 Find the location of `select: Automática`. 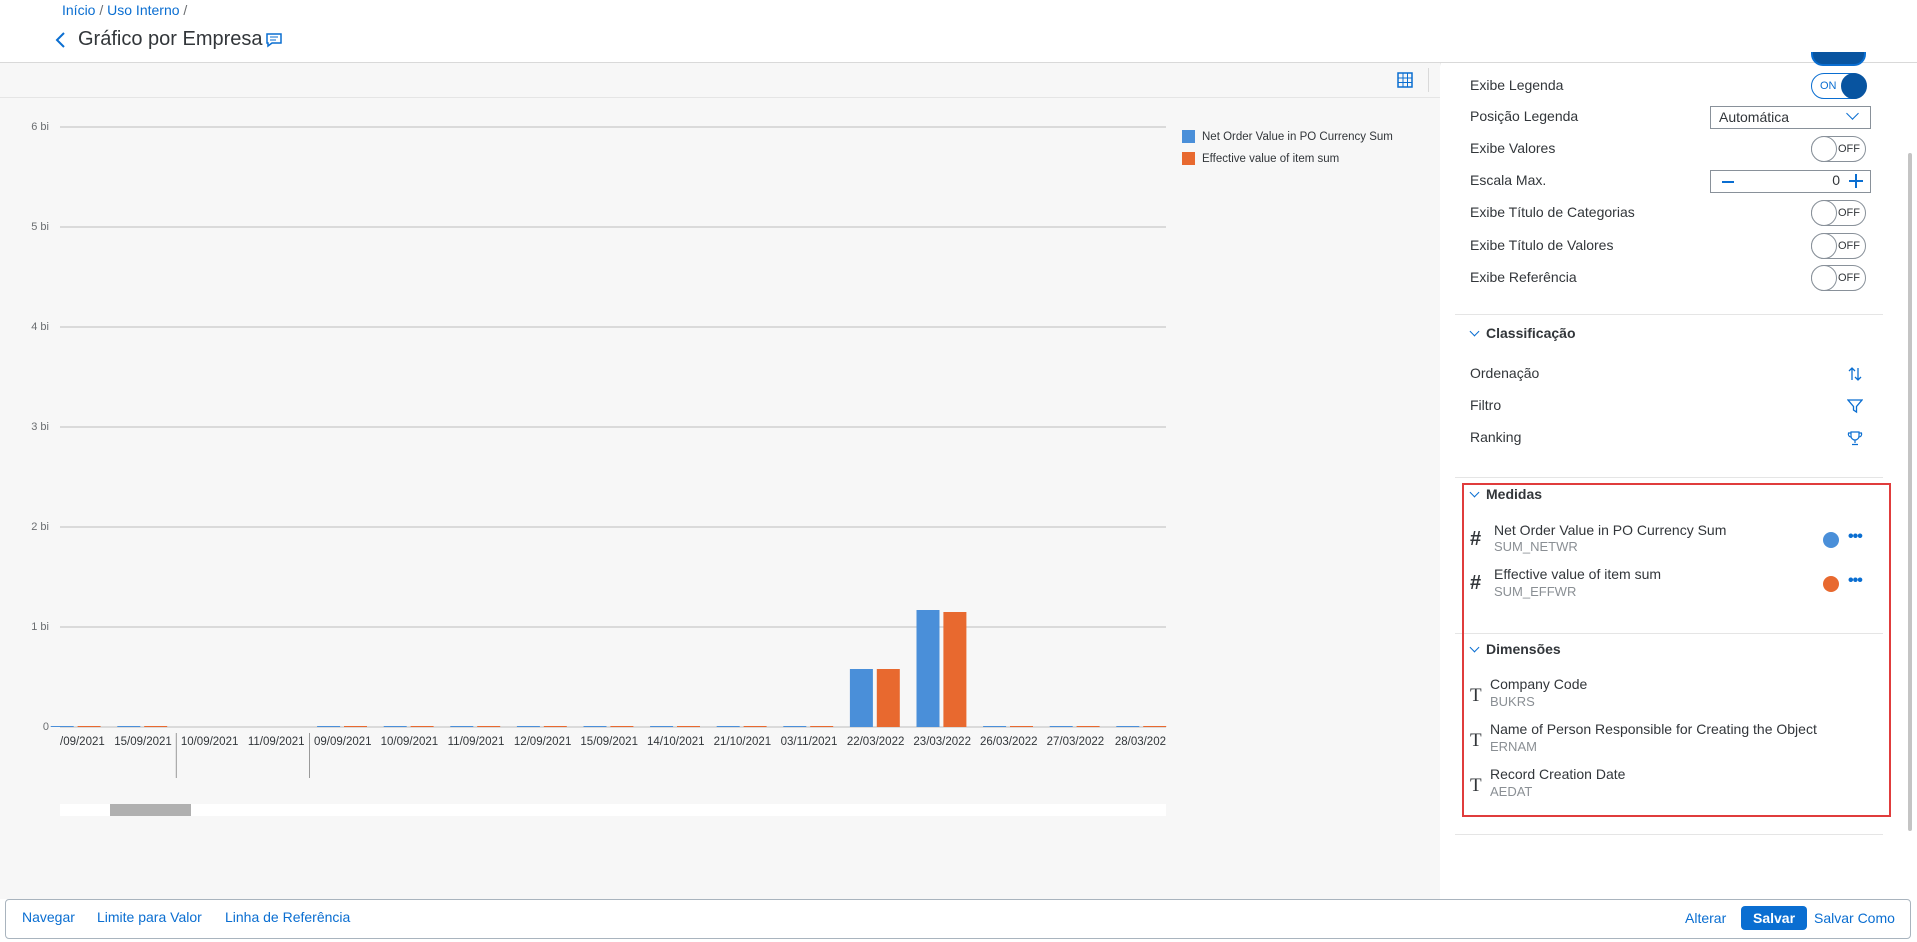

select: Automática is located at coordinates (1790, 117).